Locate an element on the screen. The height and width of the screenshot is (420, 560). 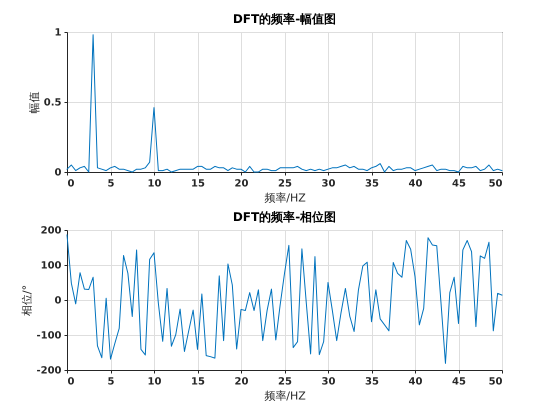
y-tick-label: 0.5 is located at coordinates (53, 103).